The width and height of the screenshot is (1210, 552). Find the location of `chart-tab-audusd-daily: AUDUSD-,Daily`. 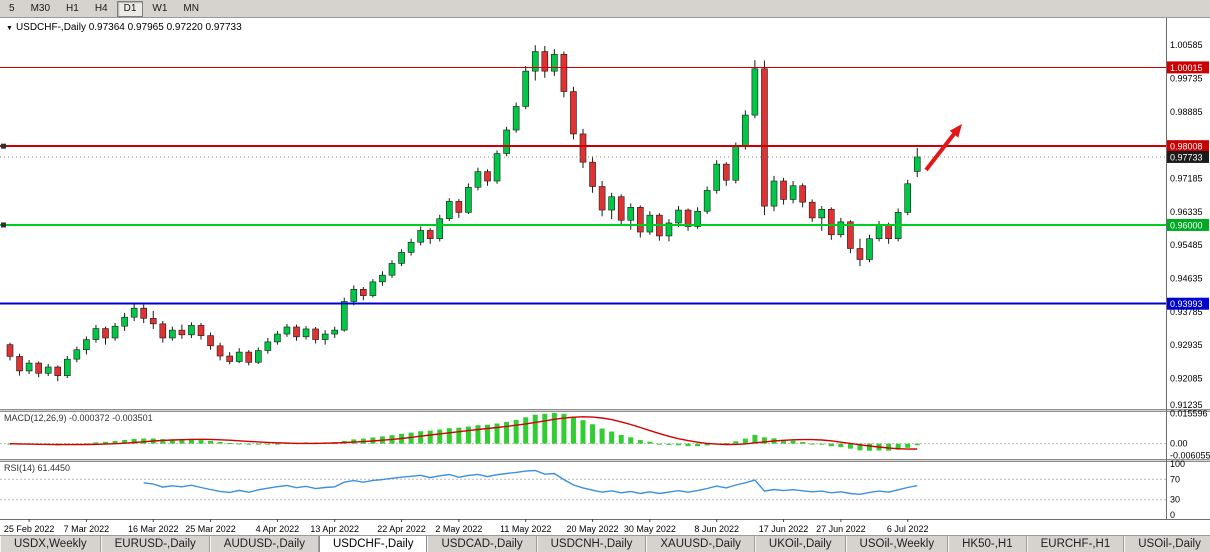

chart-tab-audusd-daily: AUDUSD-,Daily is located at coordinates (264, 544).